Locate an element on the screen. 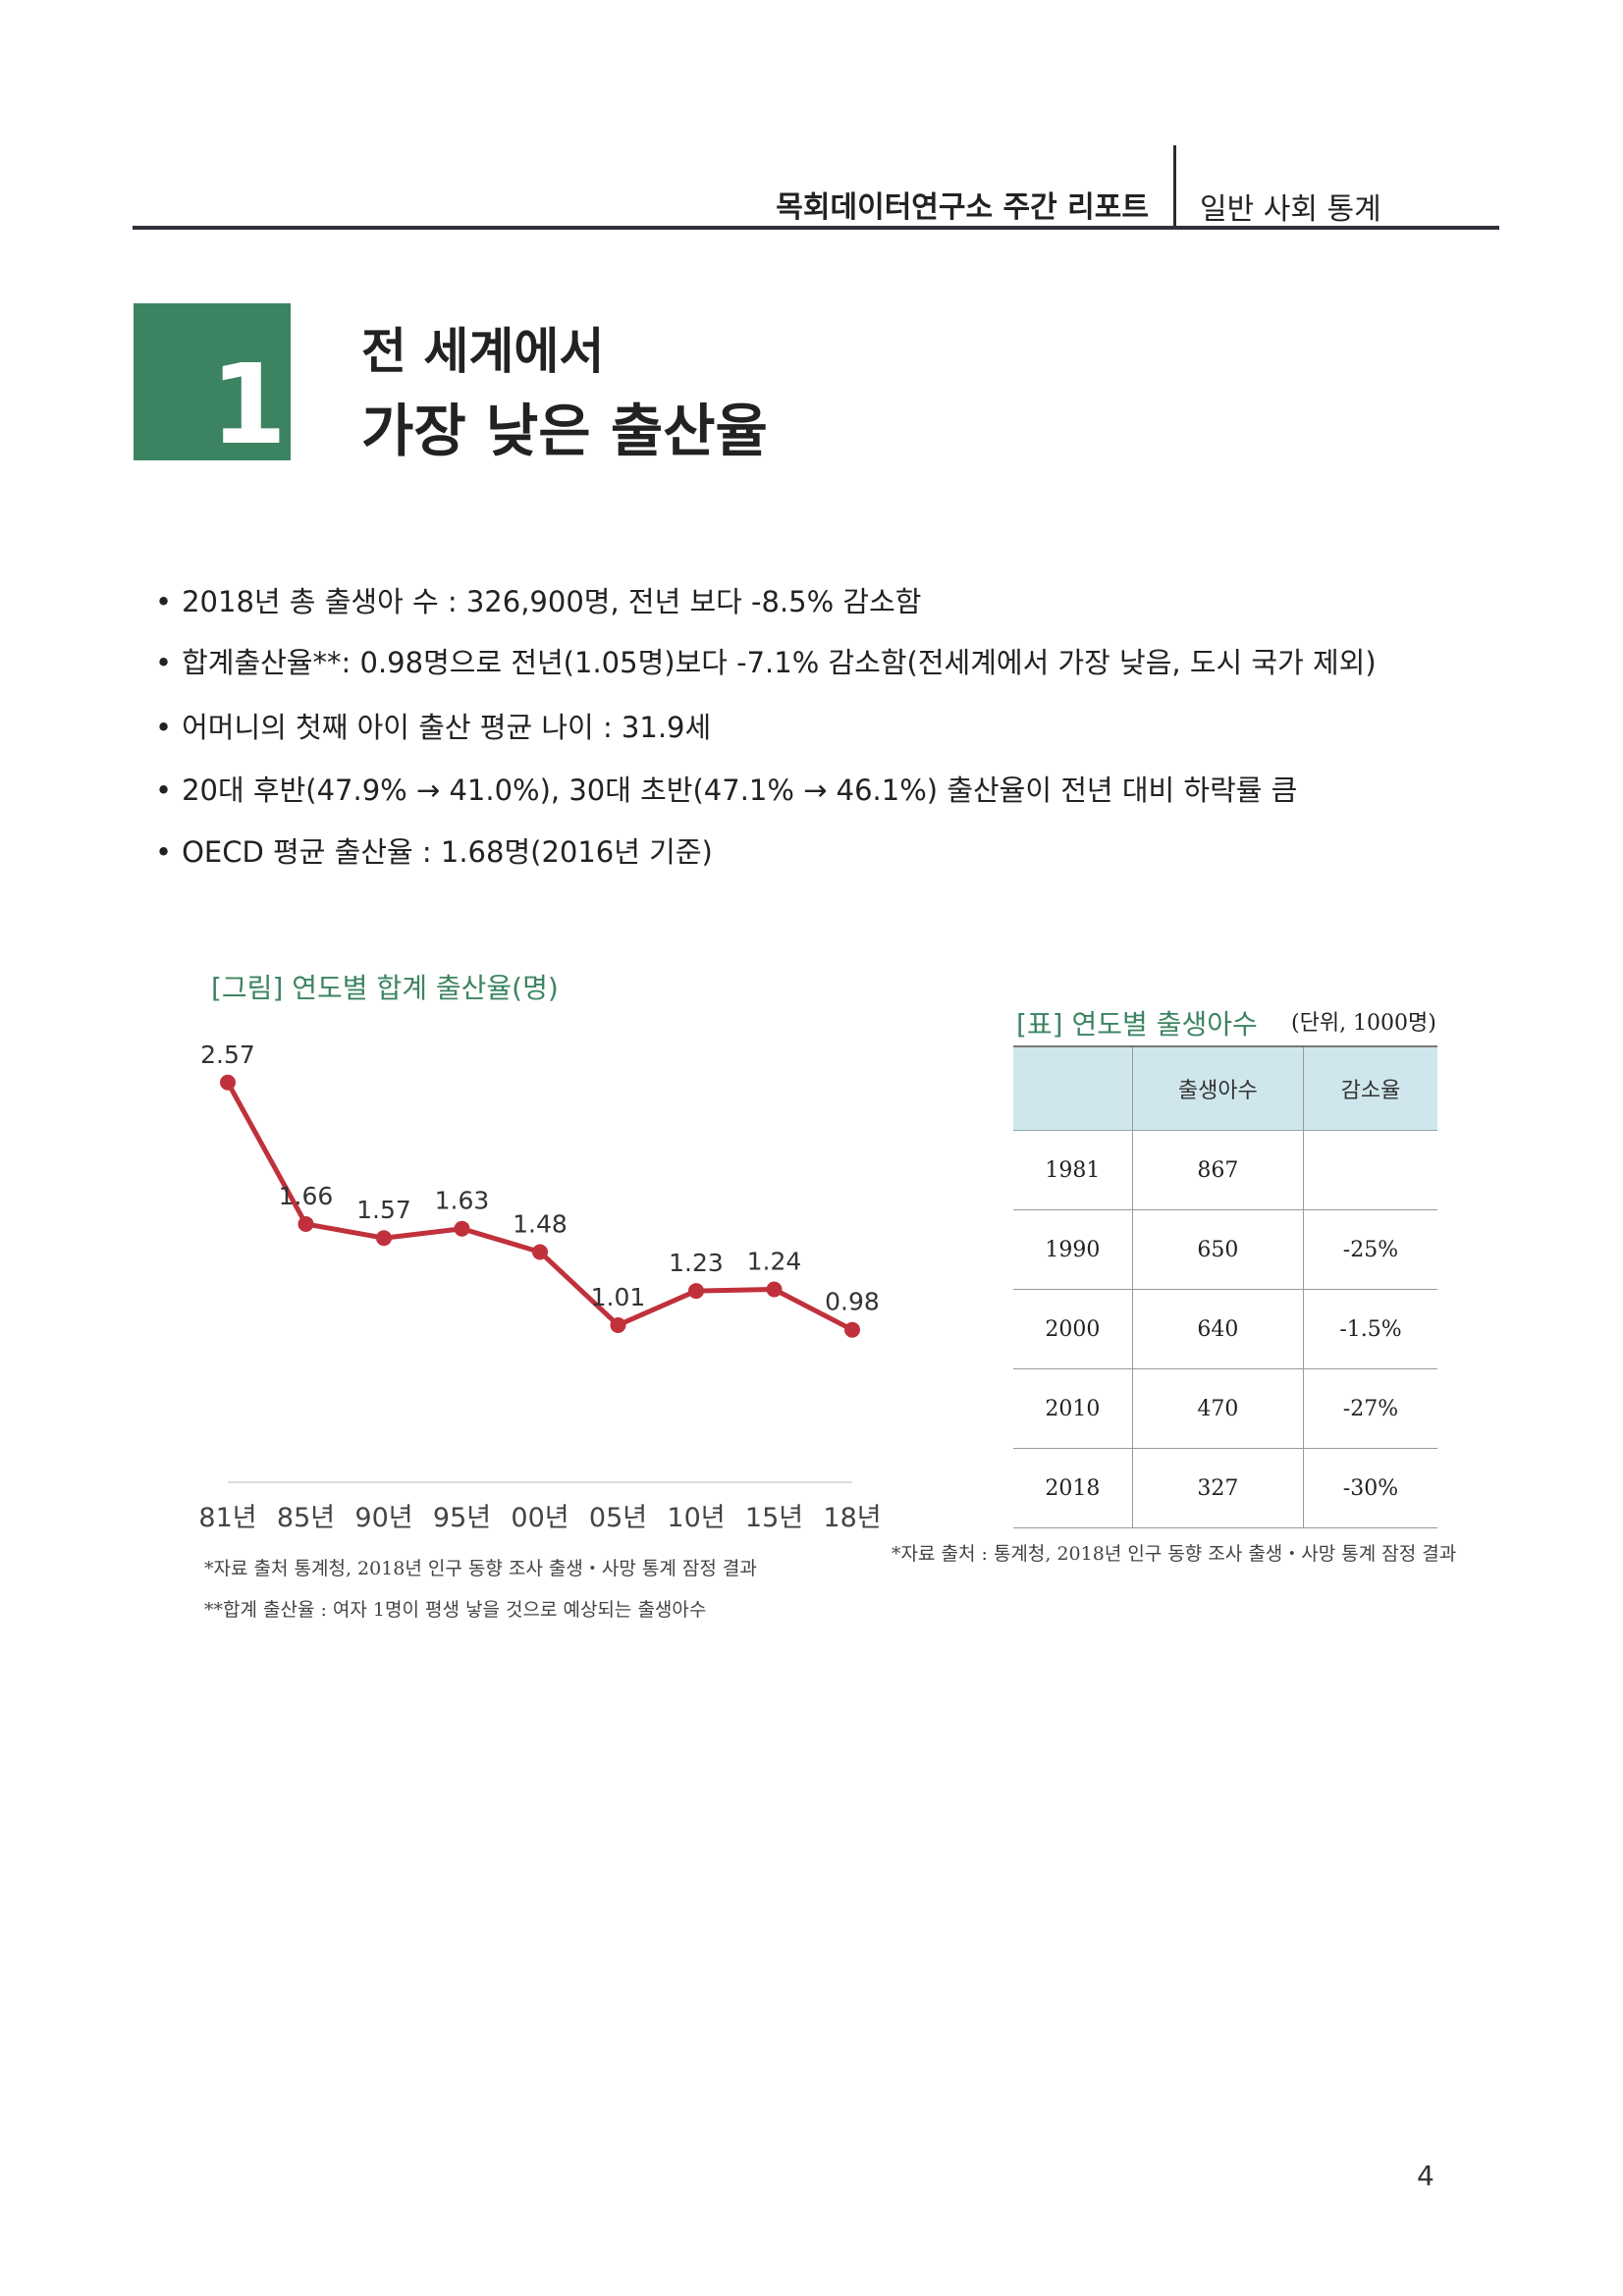  data-label: 1.63 is located at coordinates (462, 1201).